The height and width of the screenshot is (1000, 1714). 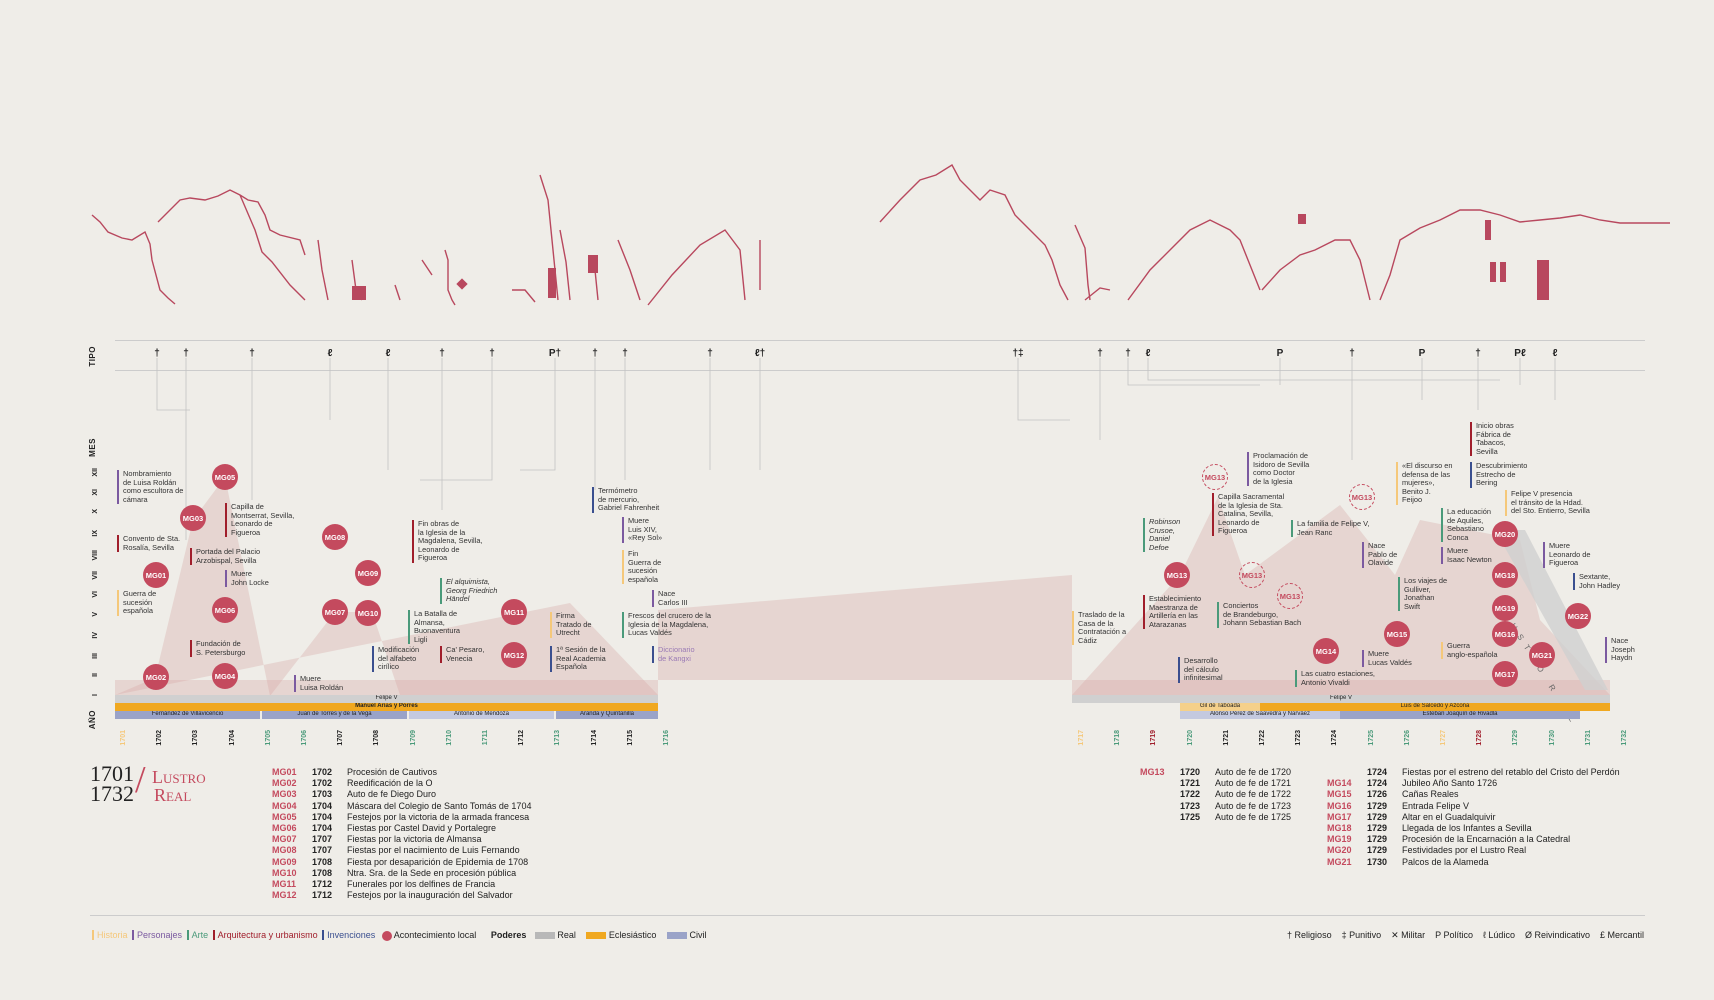 What do you see at coordinates (514, 655) in the screenshot?
I see `mg-marker: MG12` at bounding box center [514, 655].